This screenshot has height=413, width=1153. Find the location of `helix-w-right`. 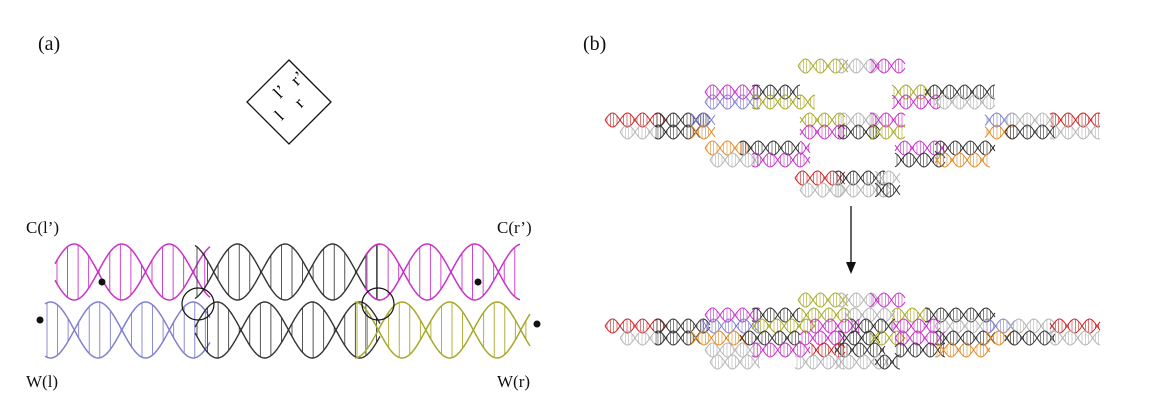

helix-w-right is located at coordinates (442, 330).